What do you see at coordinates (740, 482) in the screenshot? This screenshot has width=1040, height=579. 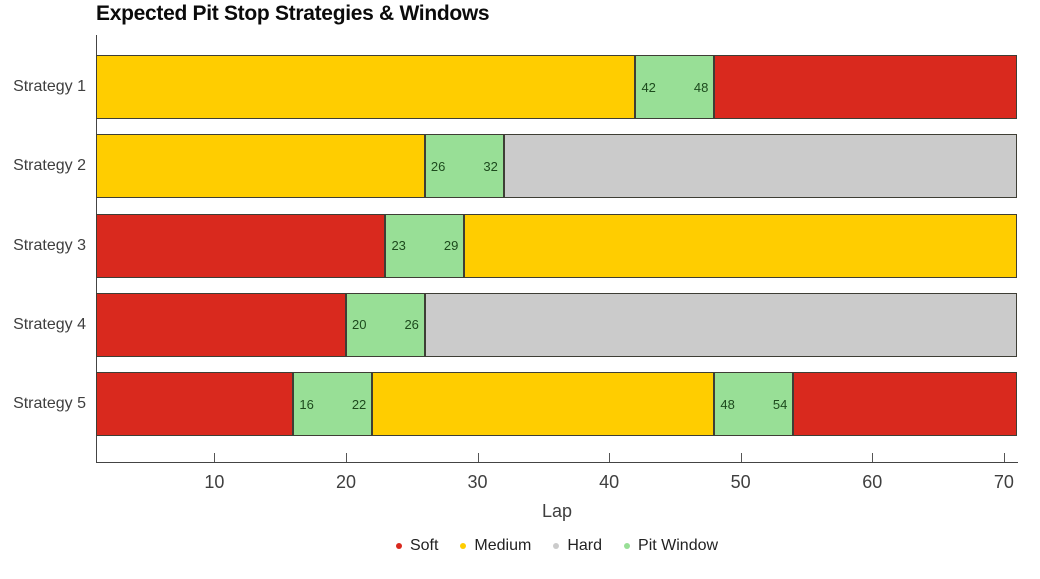 I see `x-tick-label: 50` at bounding box center [740, 482].